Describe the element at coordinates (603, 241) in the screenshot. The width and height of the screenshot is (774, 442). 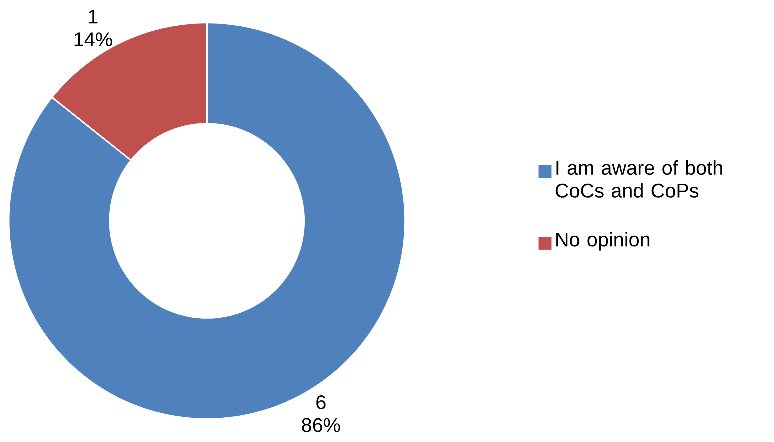
I see `legend-label: No opinion` at that location.